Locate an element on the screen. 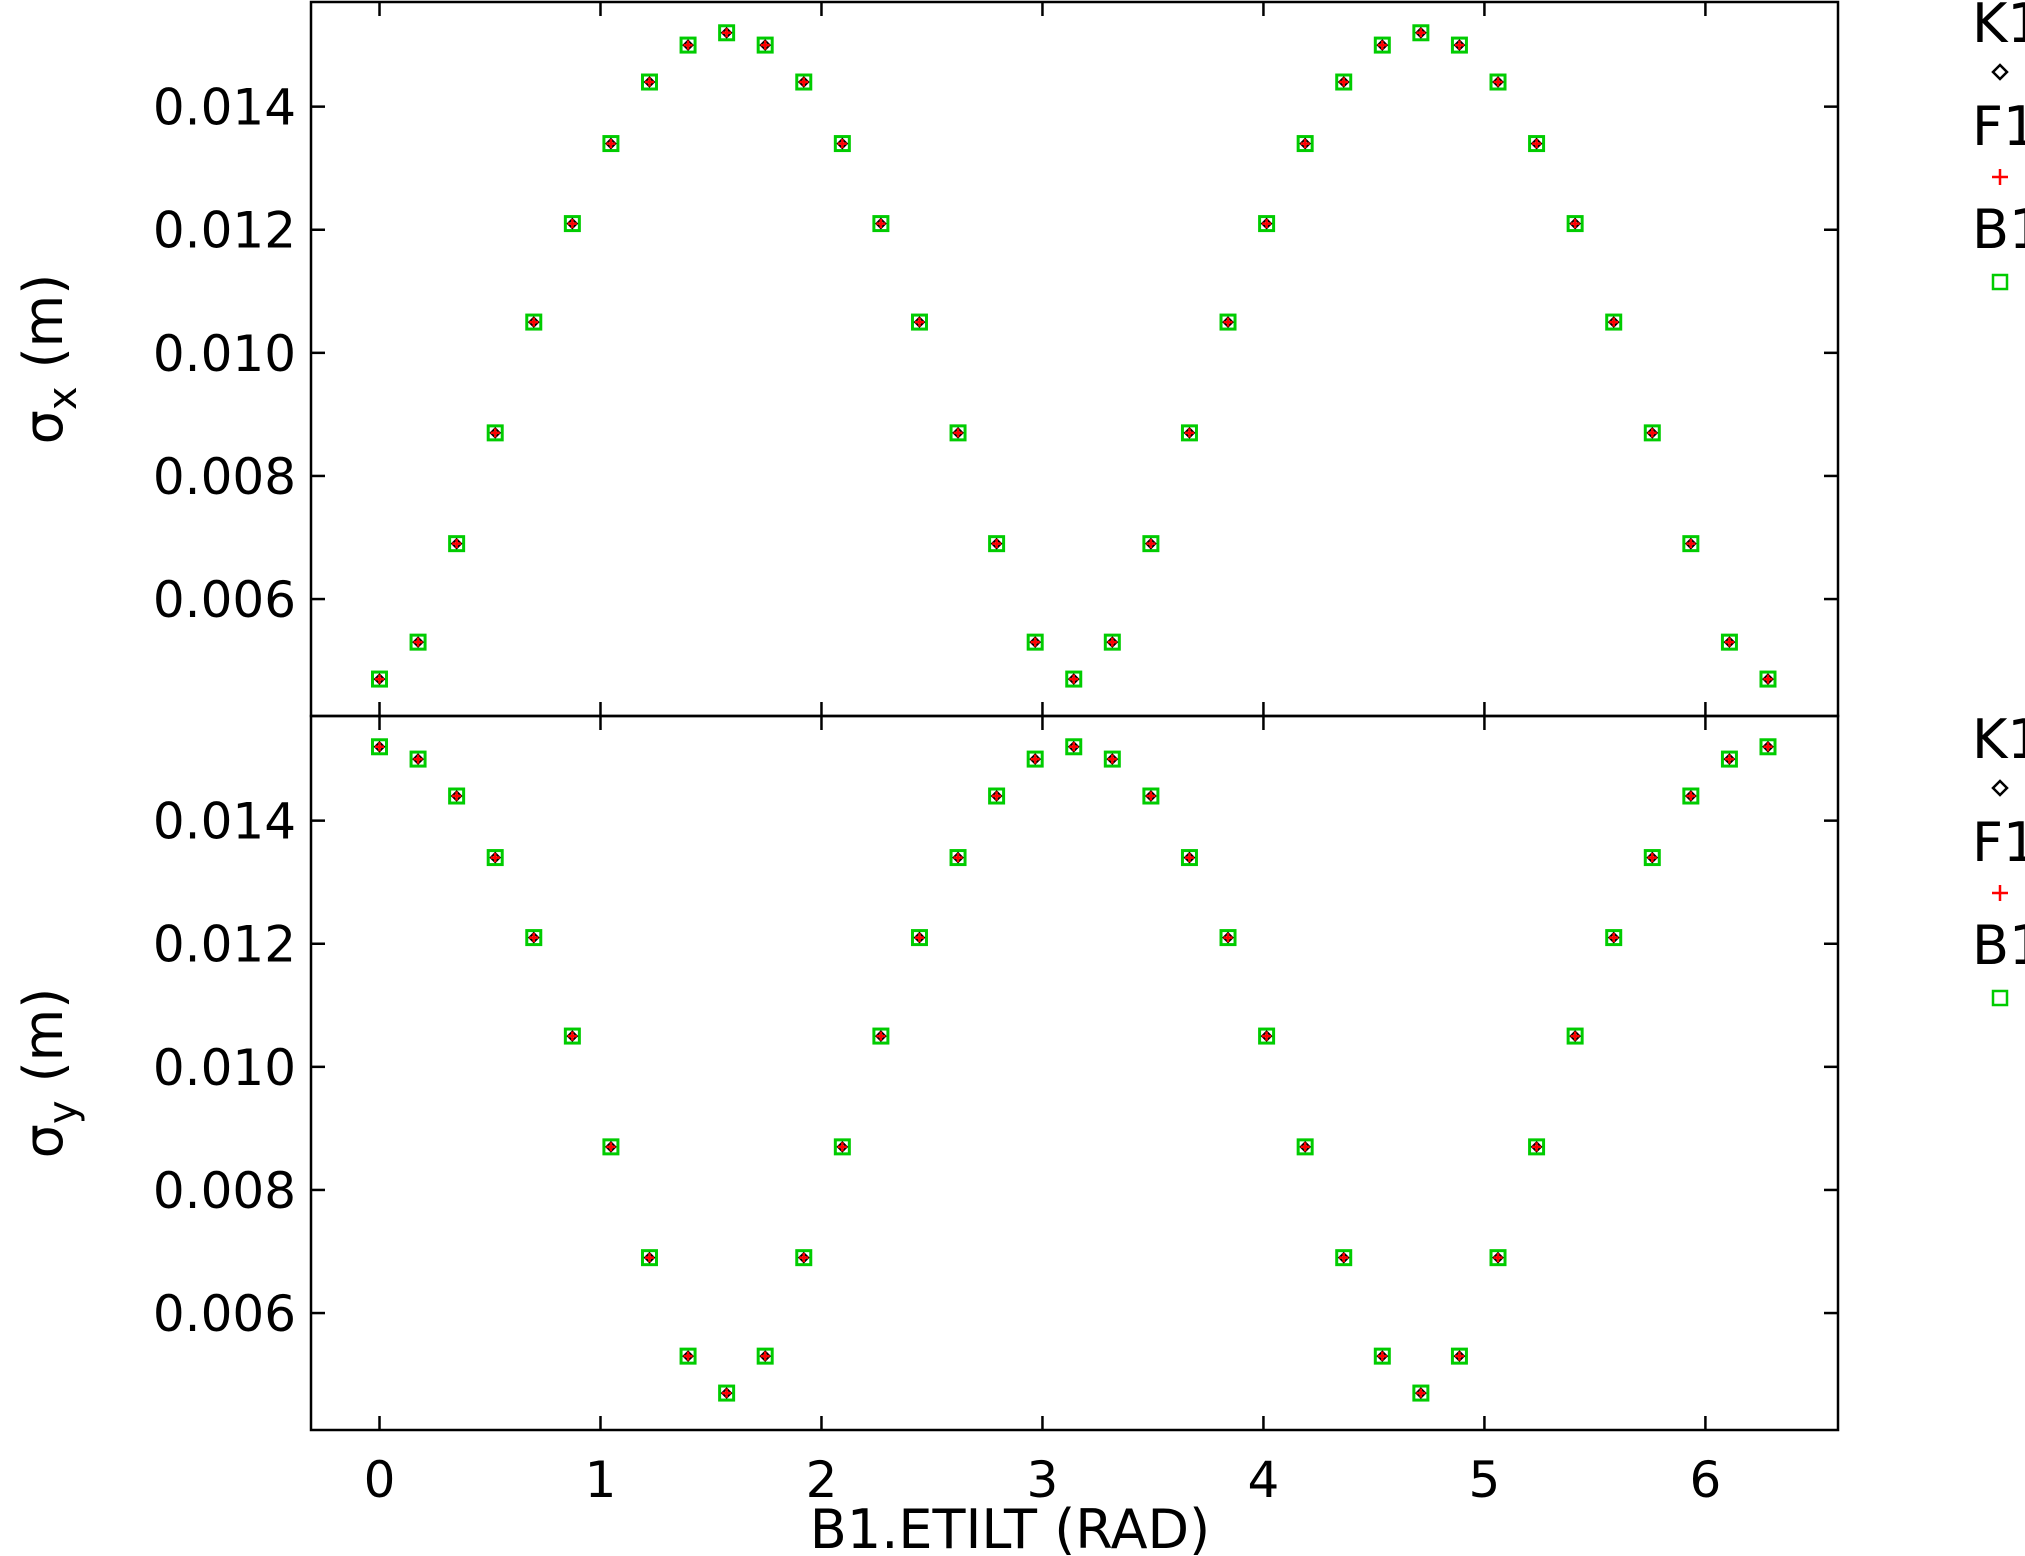  legend-label-f1: F1 is located at coordinates (1998, 842).